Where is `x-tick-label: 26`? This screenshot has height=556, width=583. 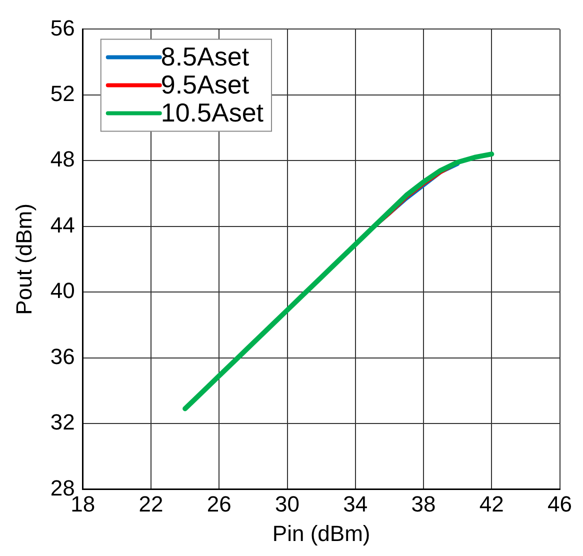
x-tick-label: 26 is located at coordinates (219, 503).